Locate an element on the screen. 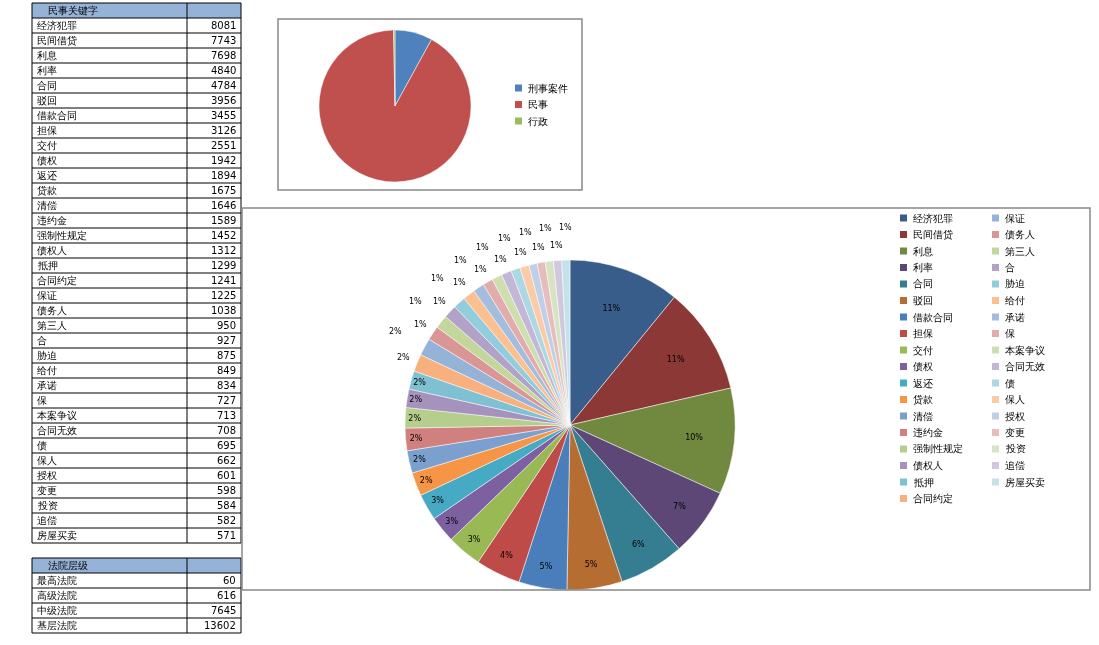  category-label: 投资 is located at coordinates (47, 505).